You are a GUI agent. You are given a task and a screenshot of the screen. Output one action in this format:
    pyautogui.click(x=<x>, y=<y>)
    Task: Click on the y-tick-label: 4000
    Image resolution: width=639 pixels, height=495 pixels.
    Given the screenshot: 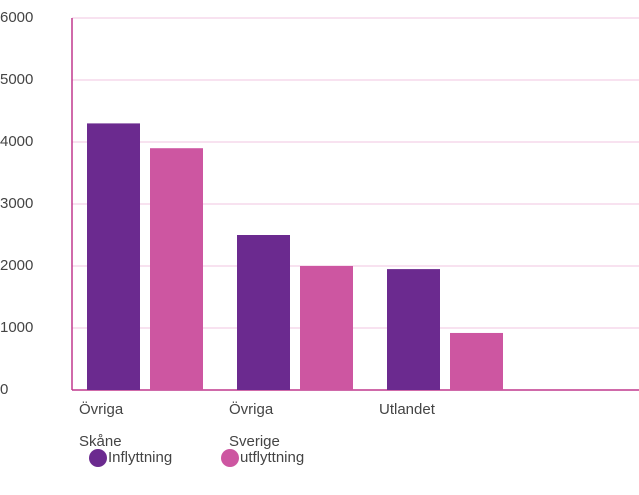 What is the action you would take?
    pyautogui.click(x=16, y=141)
    